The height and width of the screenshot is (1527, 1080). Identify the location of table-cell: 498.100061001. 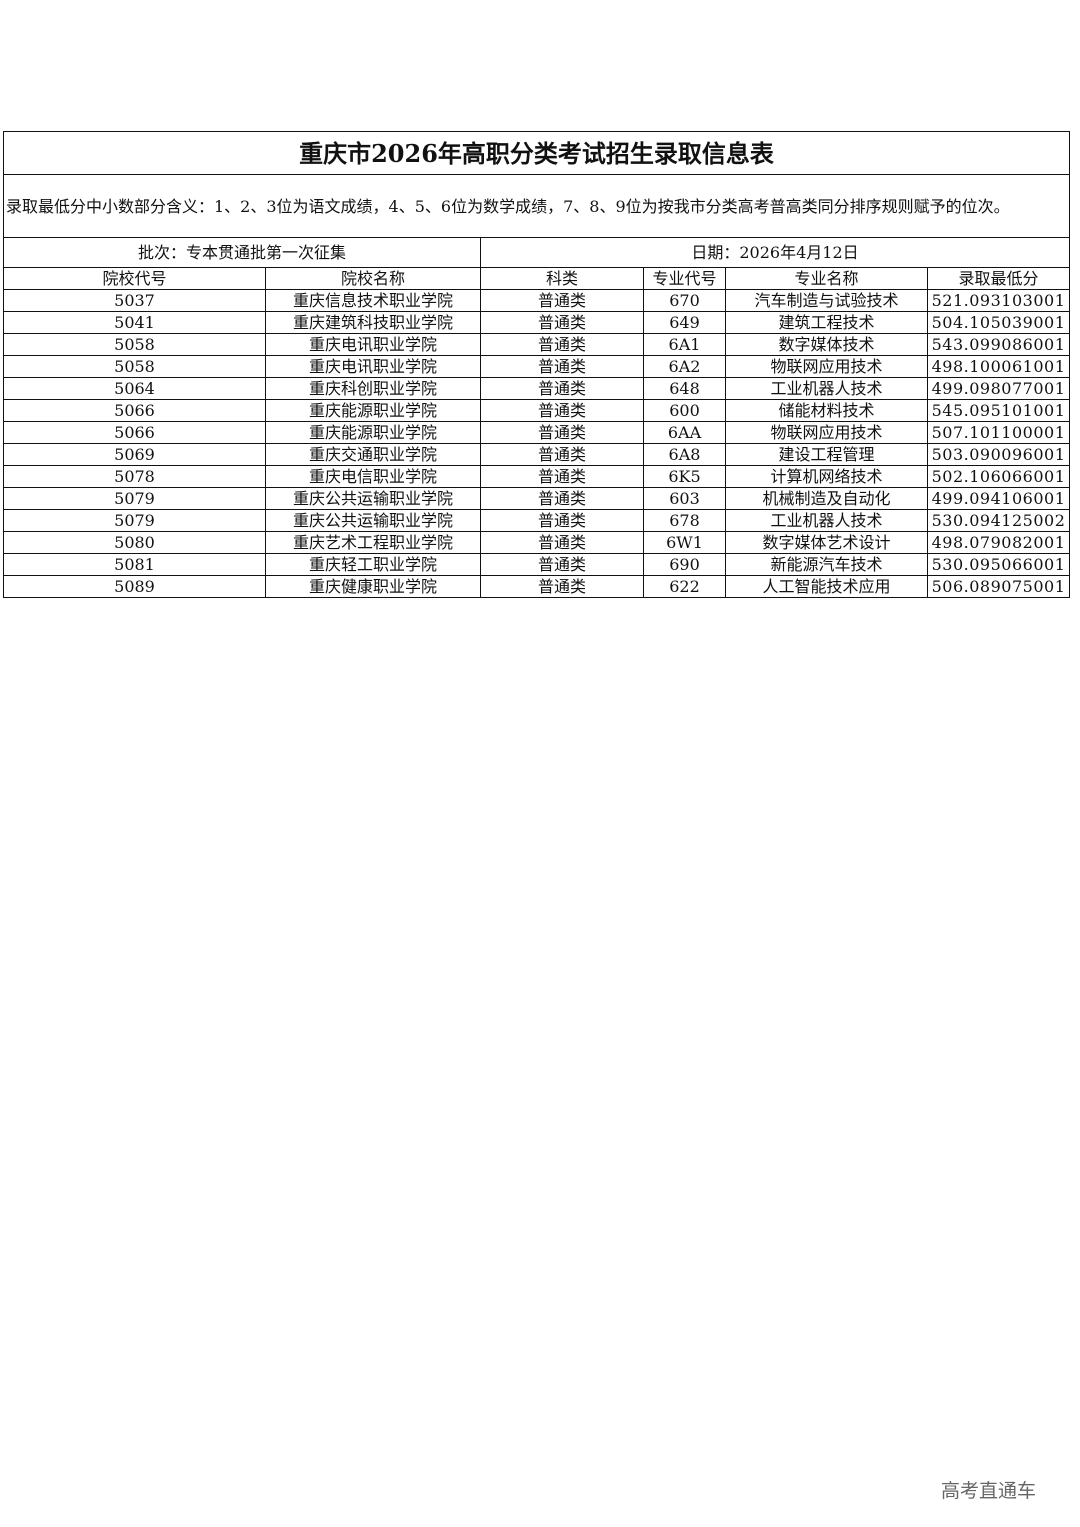
(998, 366).